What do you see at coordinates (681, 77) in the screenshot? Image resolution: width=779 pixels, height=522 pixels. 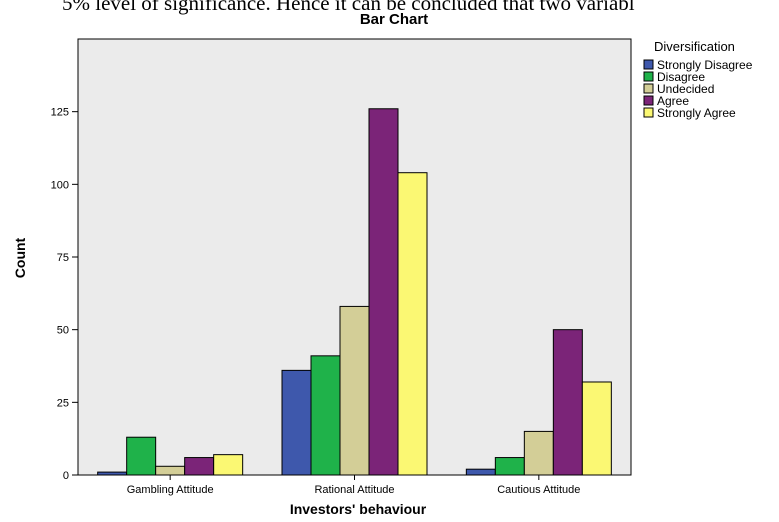 I see `legend-label: Disagree` at bounding box center [681, 77].